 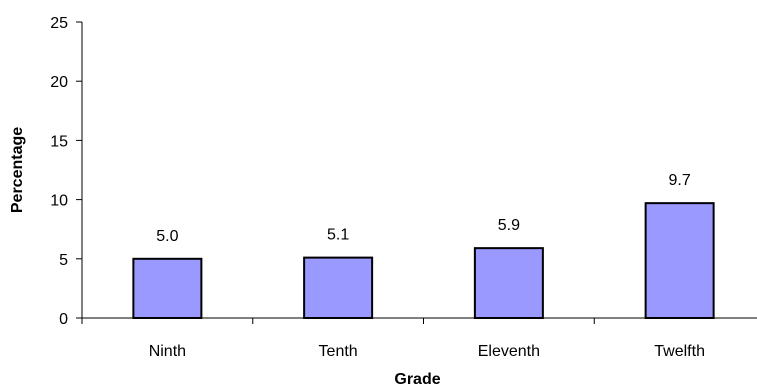 I want to click on y-tick-label: 25, so click(x=59, y=23).